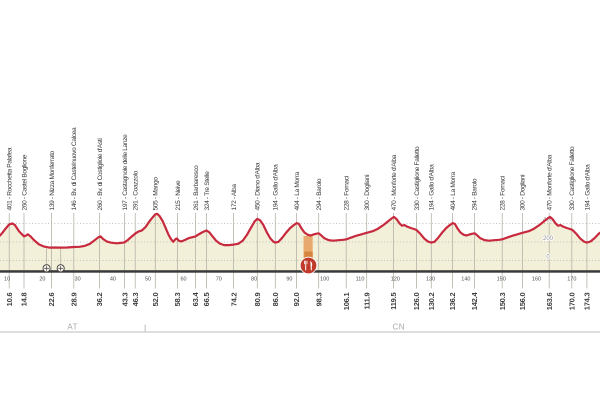 The width and height of the screenshot is (600, 400). Describe the element at coordinates (393, 300) in the screenshot. I see `waypoint-distance-label: 119.5` at that location.